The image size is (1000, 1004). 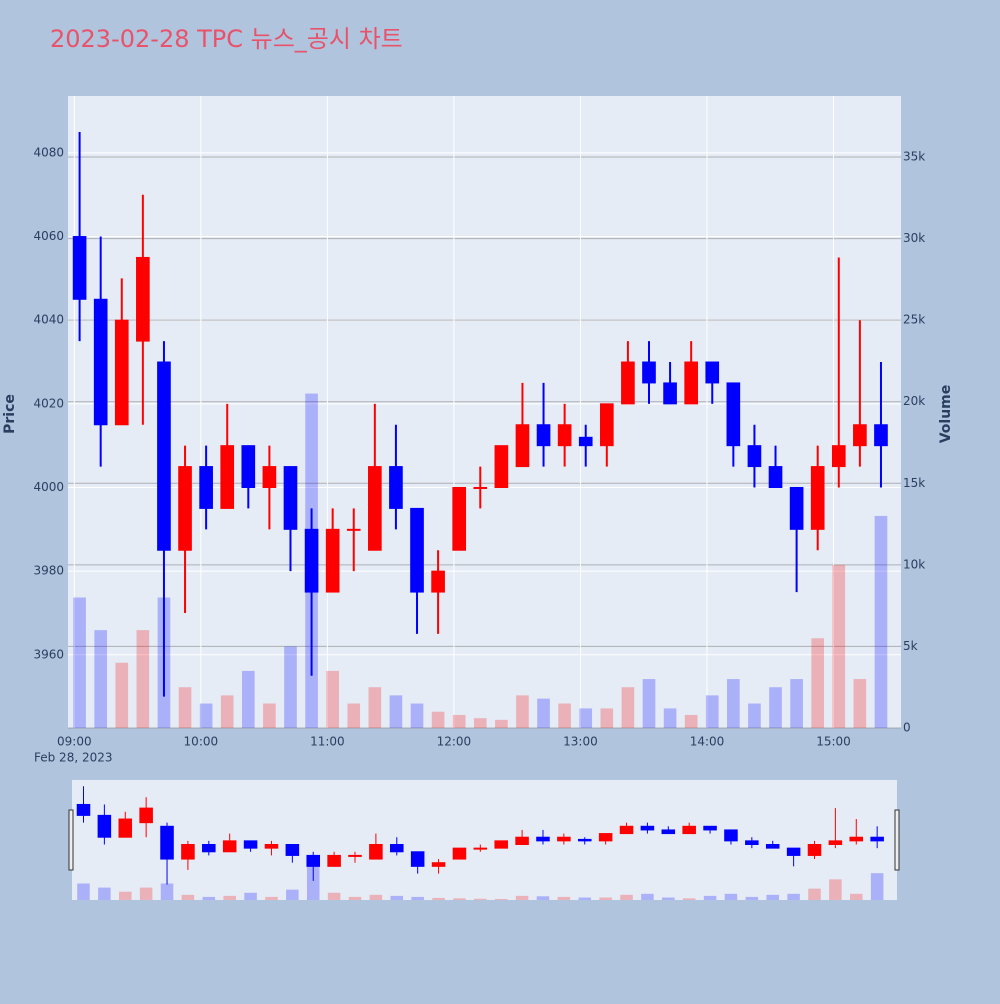 What do you see at coordinates (73, 758) in the screenshot?
I see `x-date-label: Feb 28, 2023` at bounding box center [73, 758].